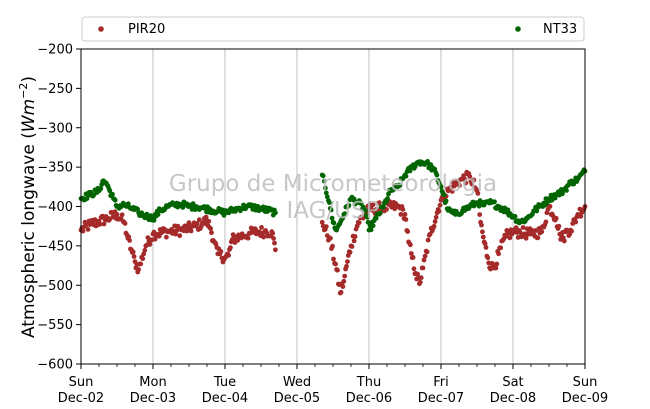 Image resolution: width=650 pixels, height=409 pixels. Describe the element at coordinates (585, 382) in the screenshot. I see `x-tick-day-7: Sun` at that location.